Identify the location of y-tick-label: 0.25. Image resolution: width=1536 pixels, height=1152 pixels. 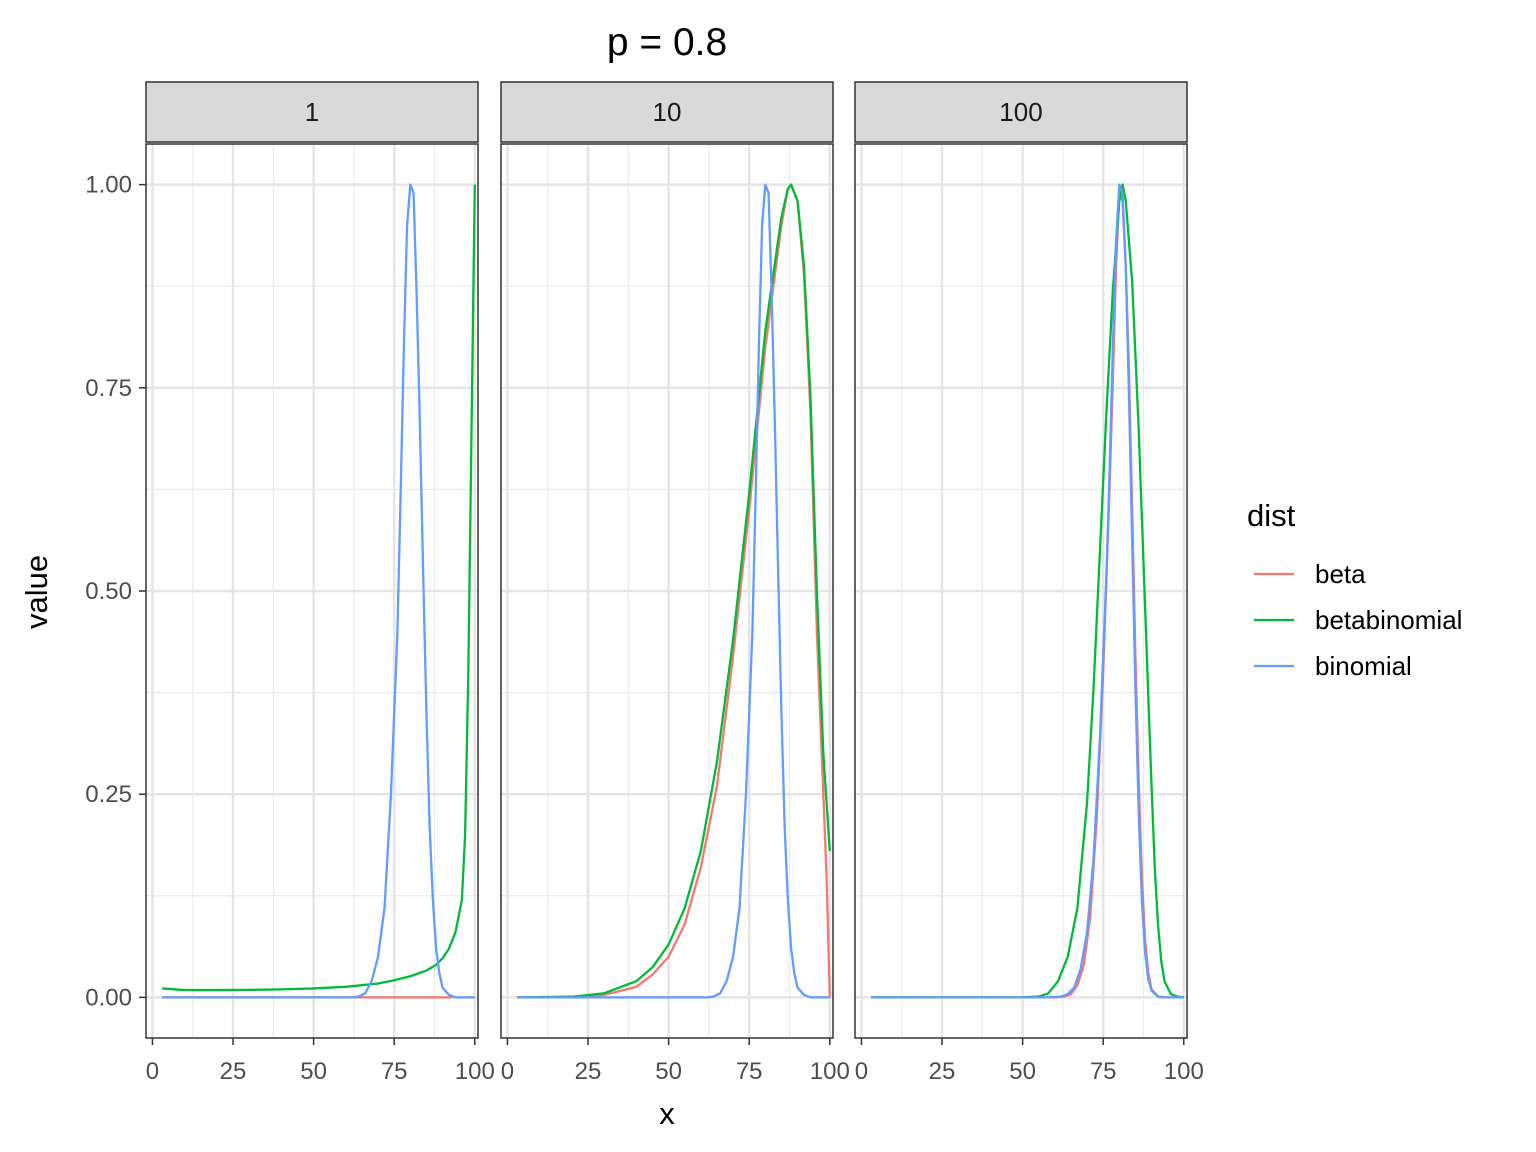
(108, 794).